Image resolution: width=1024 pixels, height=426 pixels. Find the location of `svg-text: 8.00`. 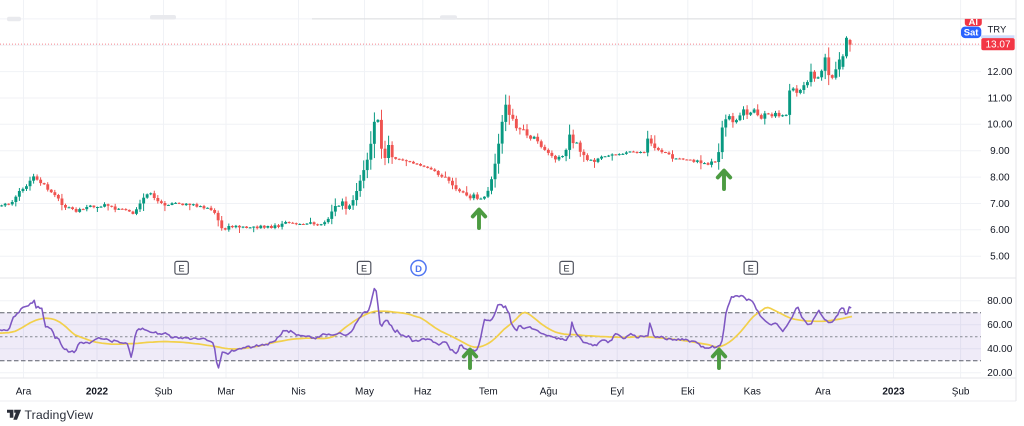

svg-text: 8.00 is located at coordinates (1000, 178).